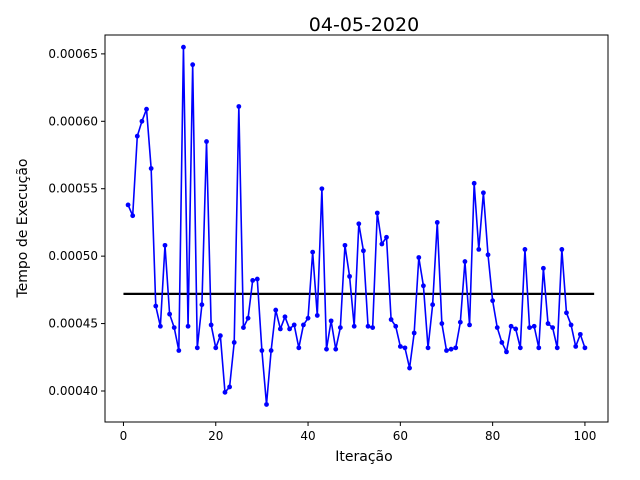  I want to click on x-tick-label: 20, so click(215, 436).